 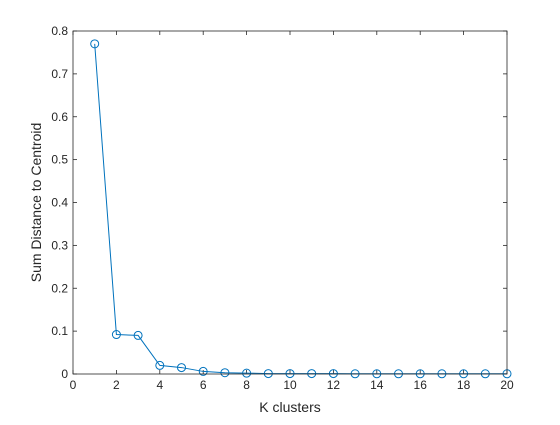 I want to click on x-tick-label: 16, so click(x=421, y=385).